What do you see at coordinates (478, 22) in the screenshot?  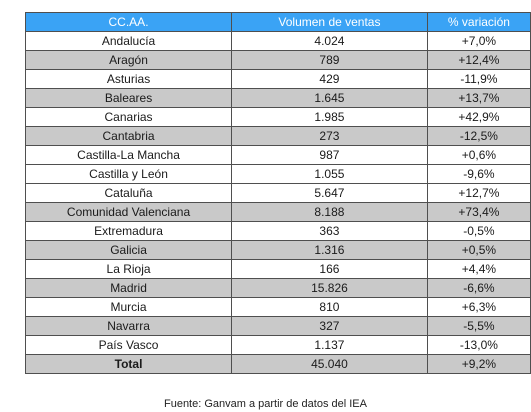 I see `header-percent-change: % variación` at bounding box center [478, 22].